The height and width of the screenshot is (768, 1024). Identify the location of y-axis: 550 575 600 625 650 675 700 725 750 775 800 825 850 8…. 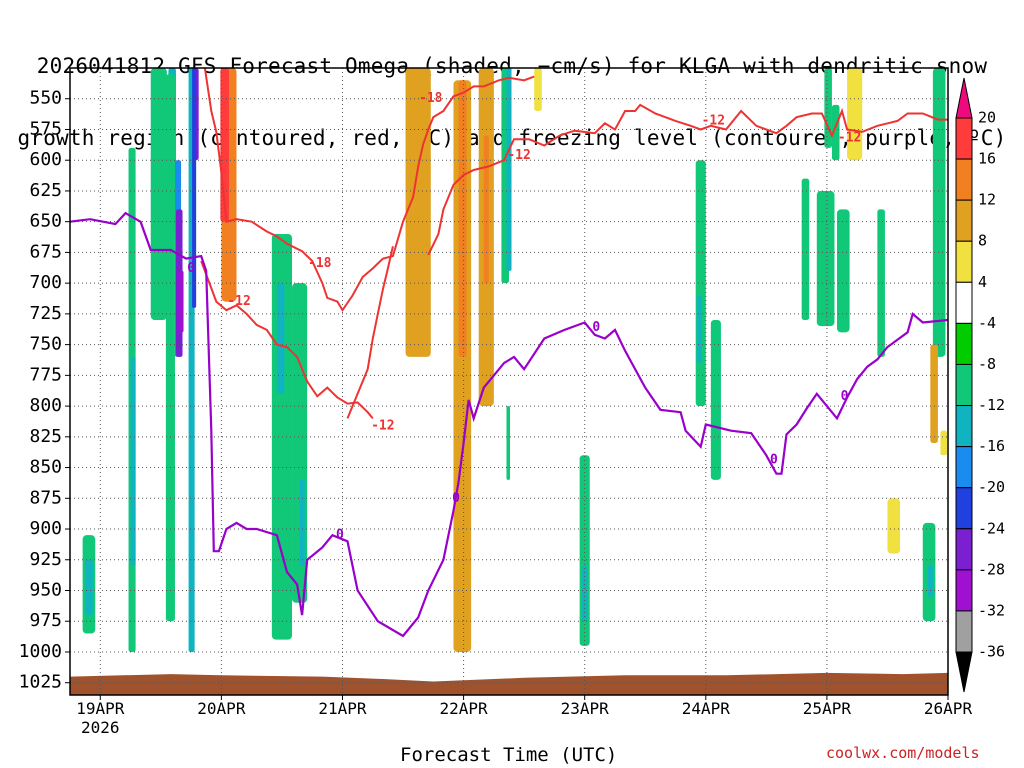
(44, 390).